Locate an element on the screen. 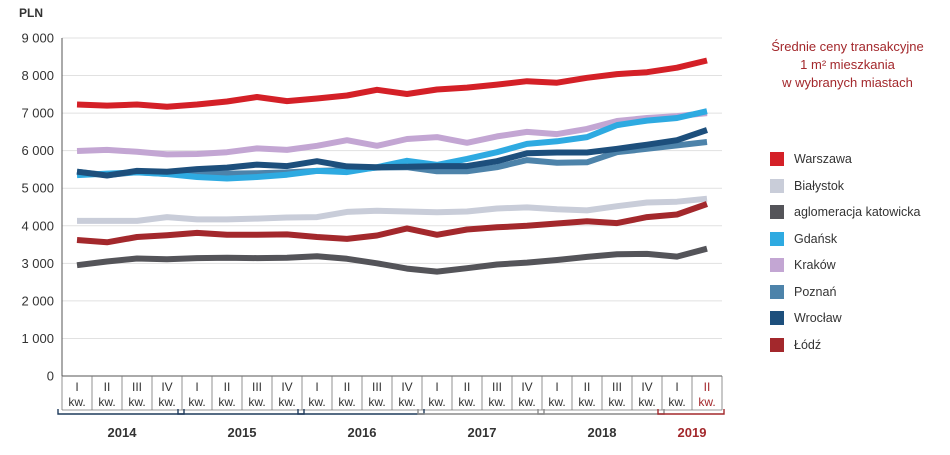 This screenshot has width=950, height=455. y-tick-label: 0 is located at coordinates (50, 376).